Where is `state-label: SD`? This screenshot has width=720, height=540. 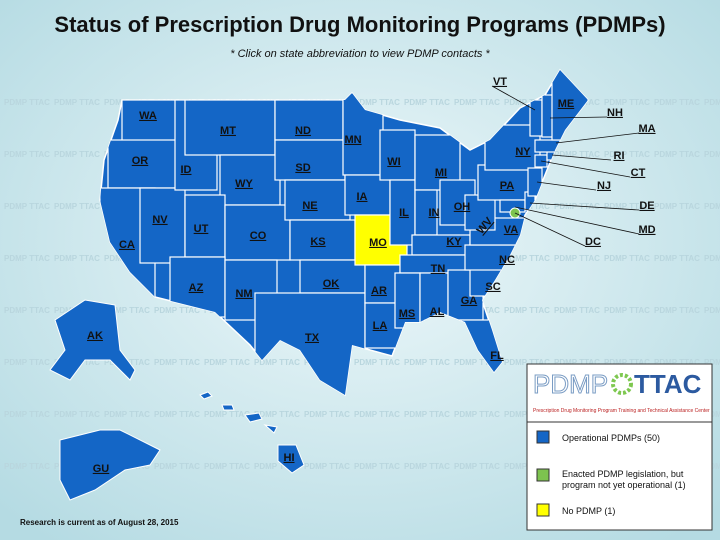 state-label: SD is located at coordinates (302, 168).